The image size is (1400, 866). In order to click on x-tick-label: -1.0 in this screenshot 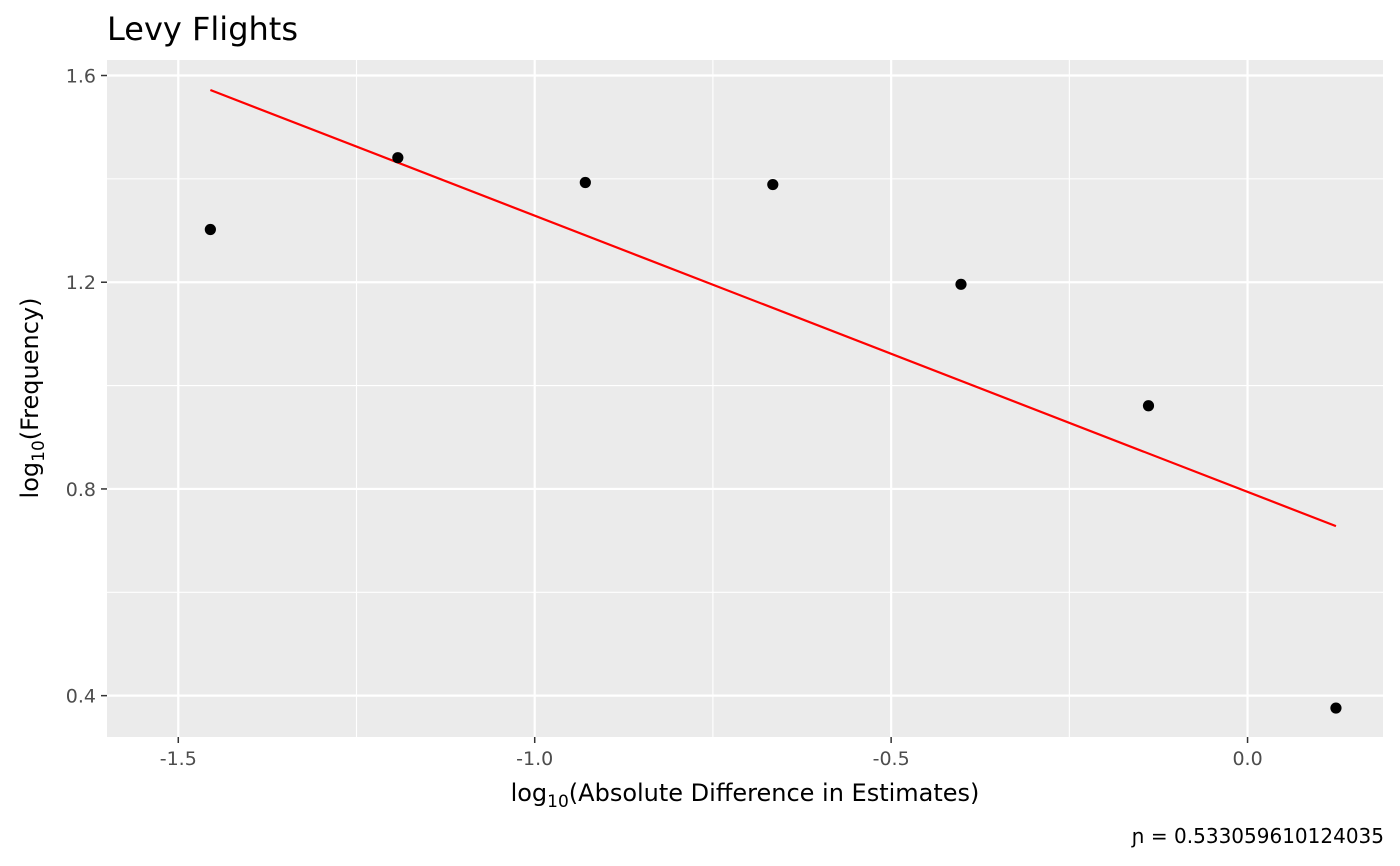, I will do `click(534, 759)`.